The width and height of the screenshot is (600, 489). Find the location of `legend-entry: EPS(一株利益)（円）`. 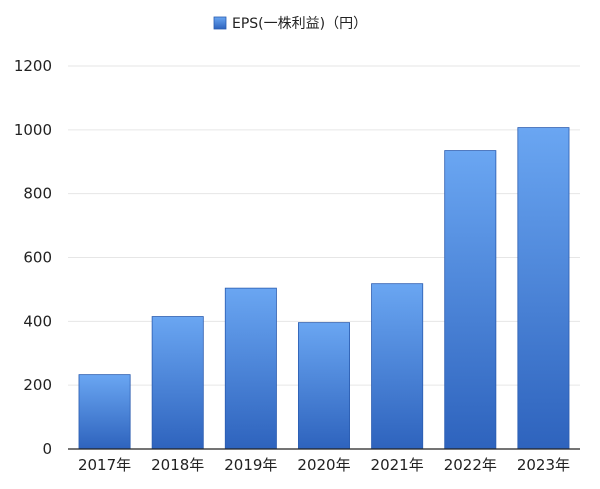

legend-entry: EPS(一株利益)（円） is located at coordinates (299, 24).